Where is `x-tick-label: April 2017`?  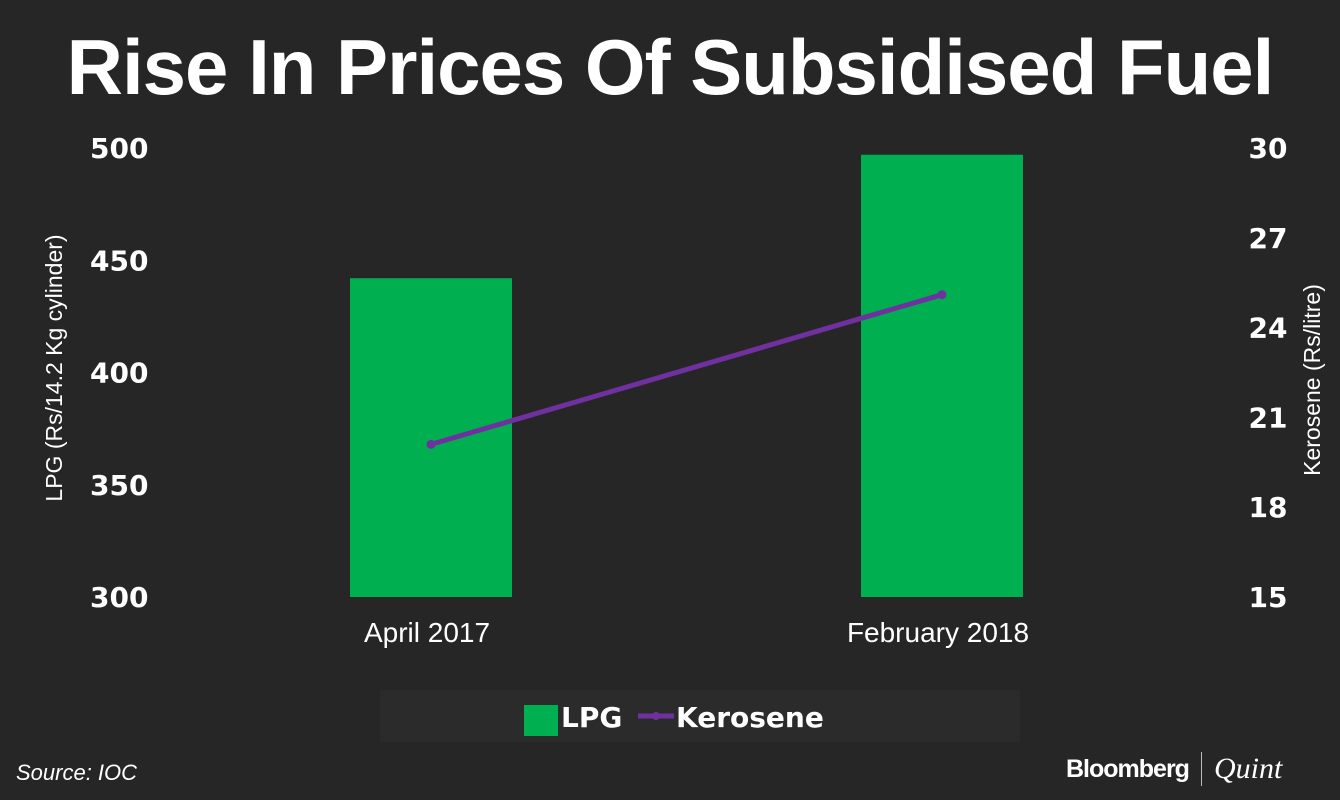 x-tick-label: April 2017 is located at coordinates (427, 632).